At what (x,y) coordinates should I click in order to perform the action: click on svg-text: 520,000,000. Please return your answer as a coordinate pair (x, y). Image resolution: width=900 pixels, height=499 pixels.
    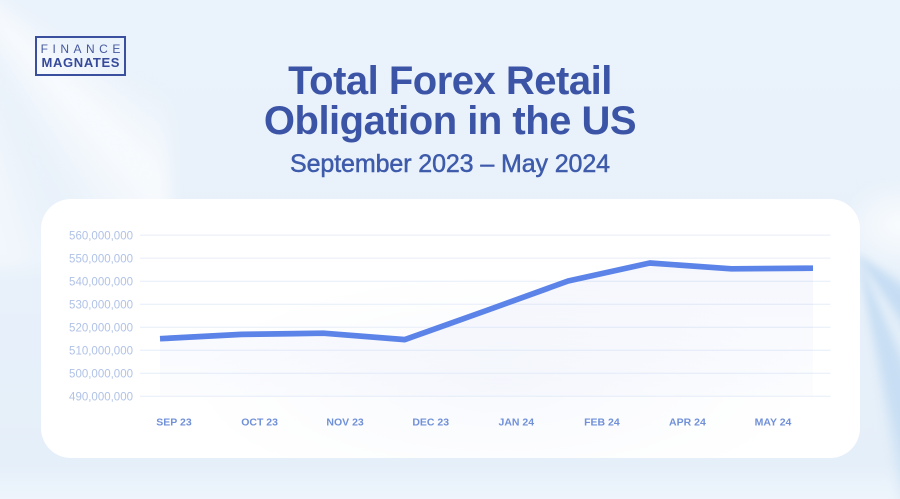
    Looking at the image, I should click on (101, 328).